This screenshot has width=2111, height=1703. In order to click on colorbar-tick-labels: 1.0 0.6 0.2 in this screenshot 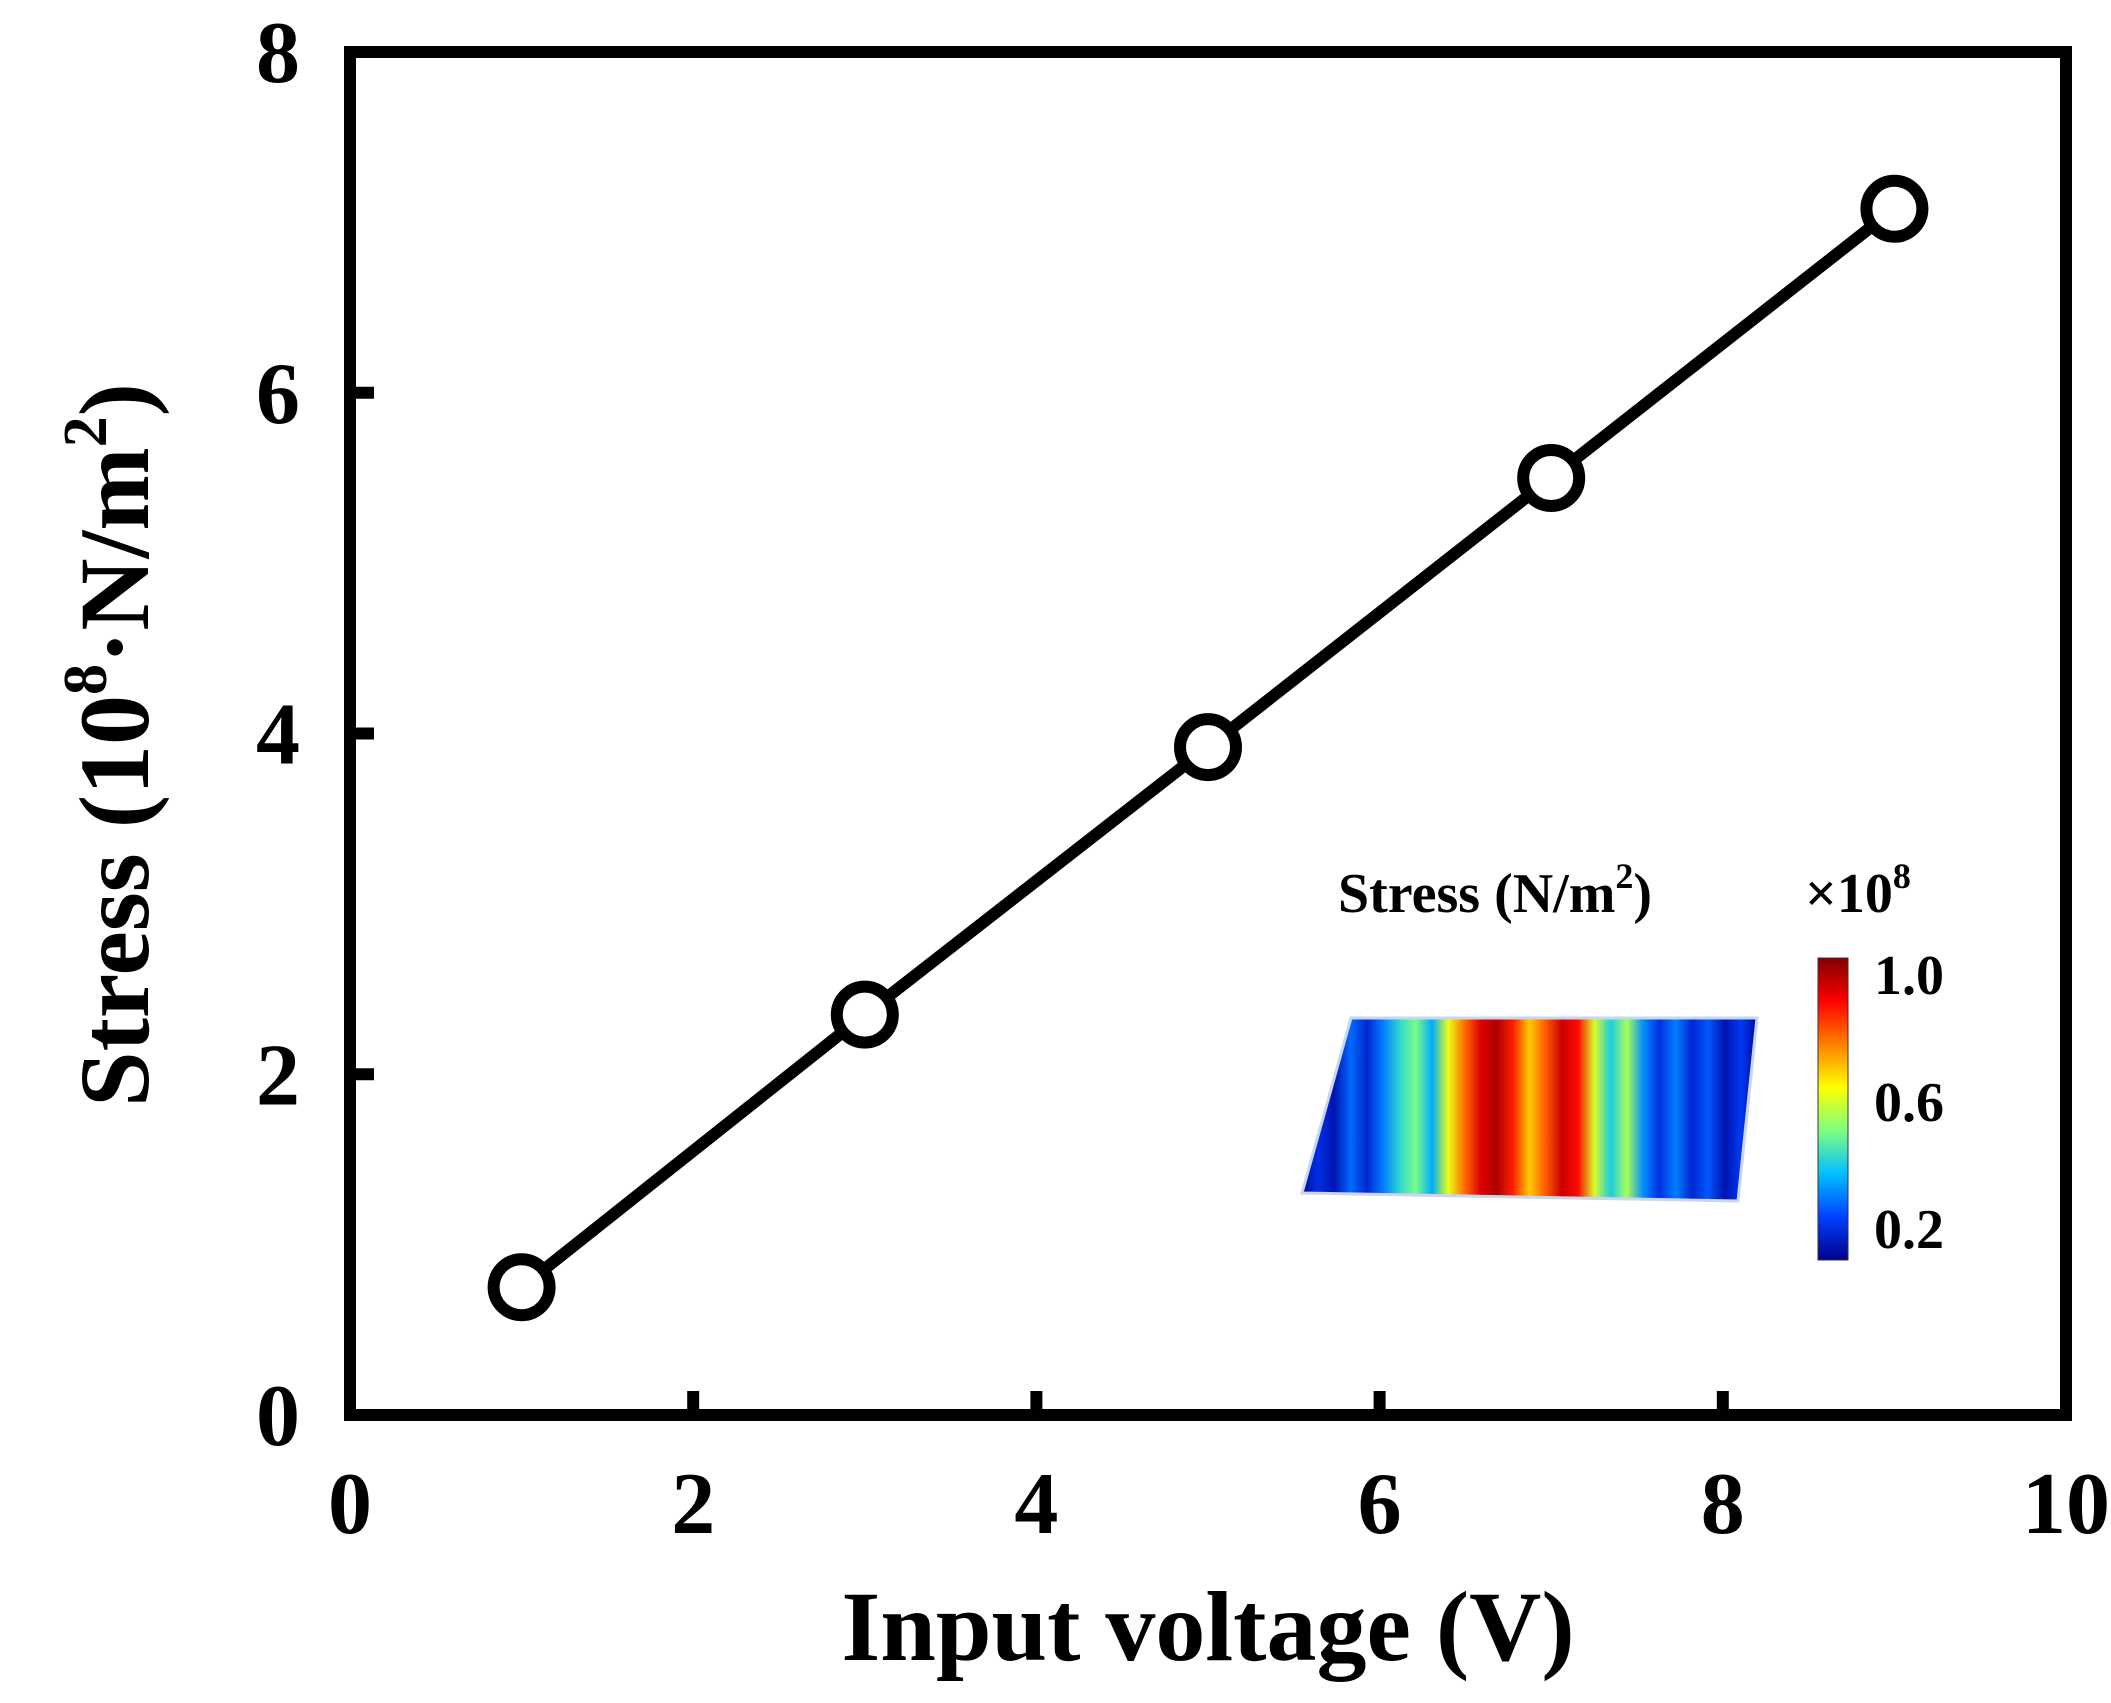, I will do `click(1909, 1103)`.